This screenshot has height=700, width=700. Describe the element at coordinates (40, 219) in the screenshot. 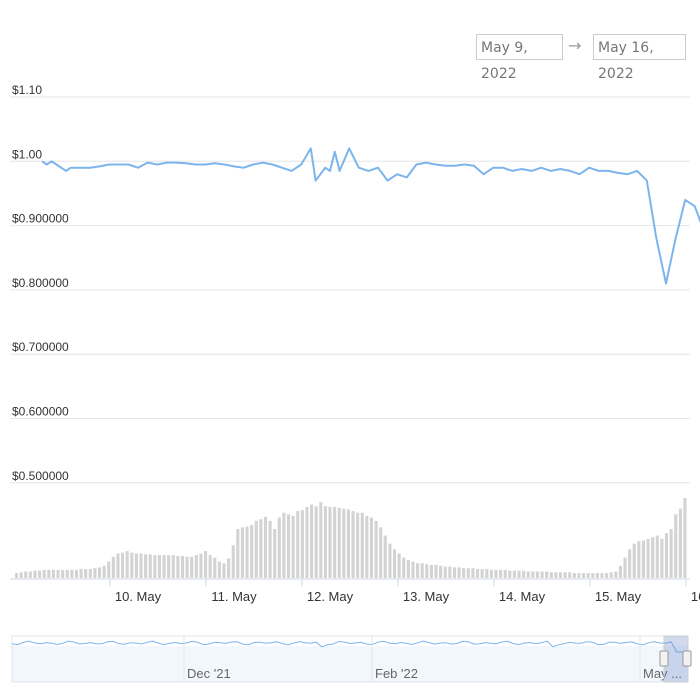

I see `y-tick-label: $0.900000` at that location.